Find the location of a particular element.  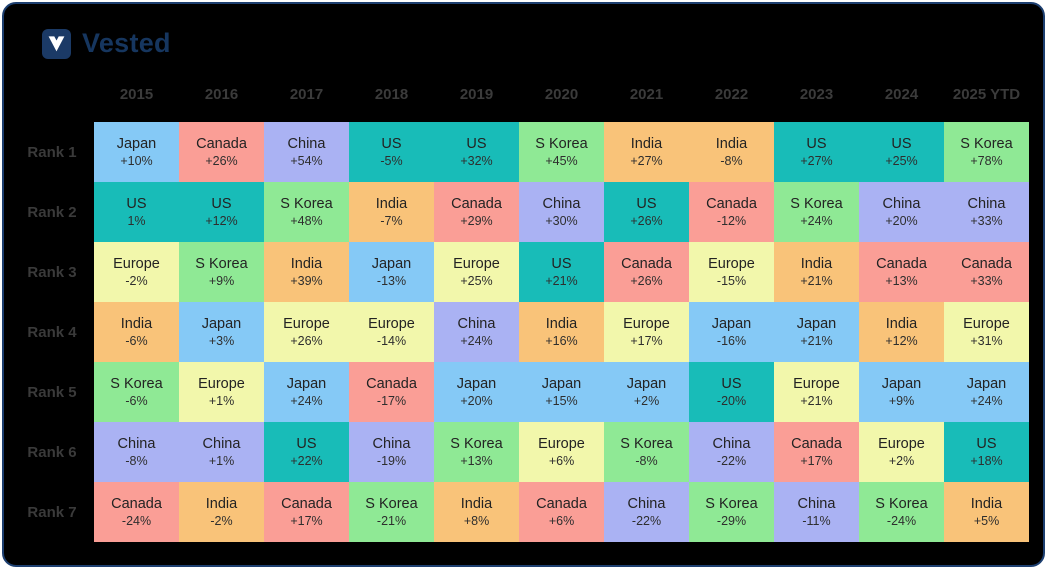

grid-cell: Japan +9% is located at coordinates (901, 392).